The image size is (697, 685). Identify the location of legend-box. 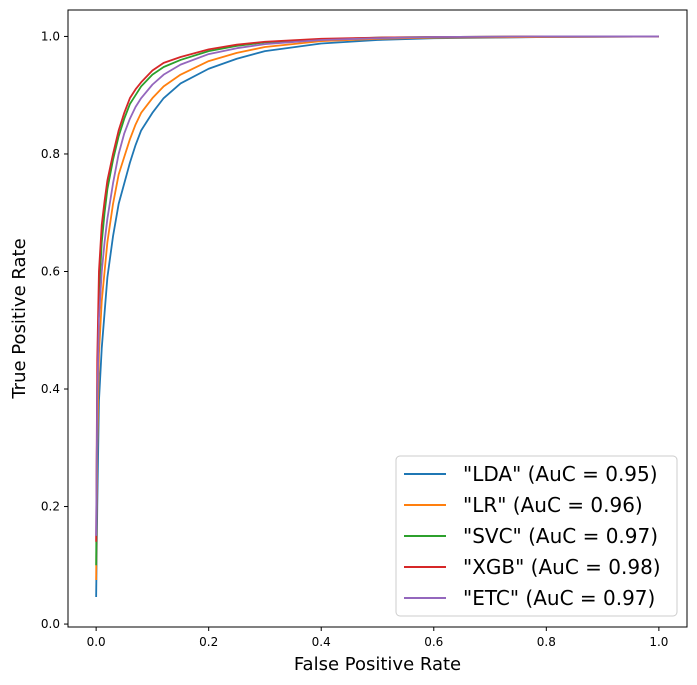
(536, 536).